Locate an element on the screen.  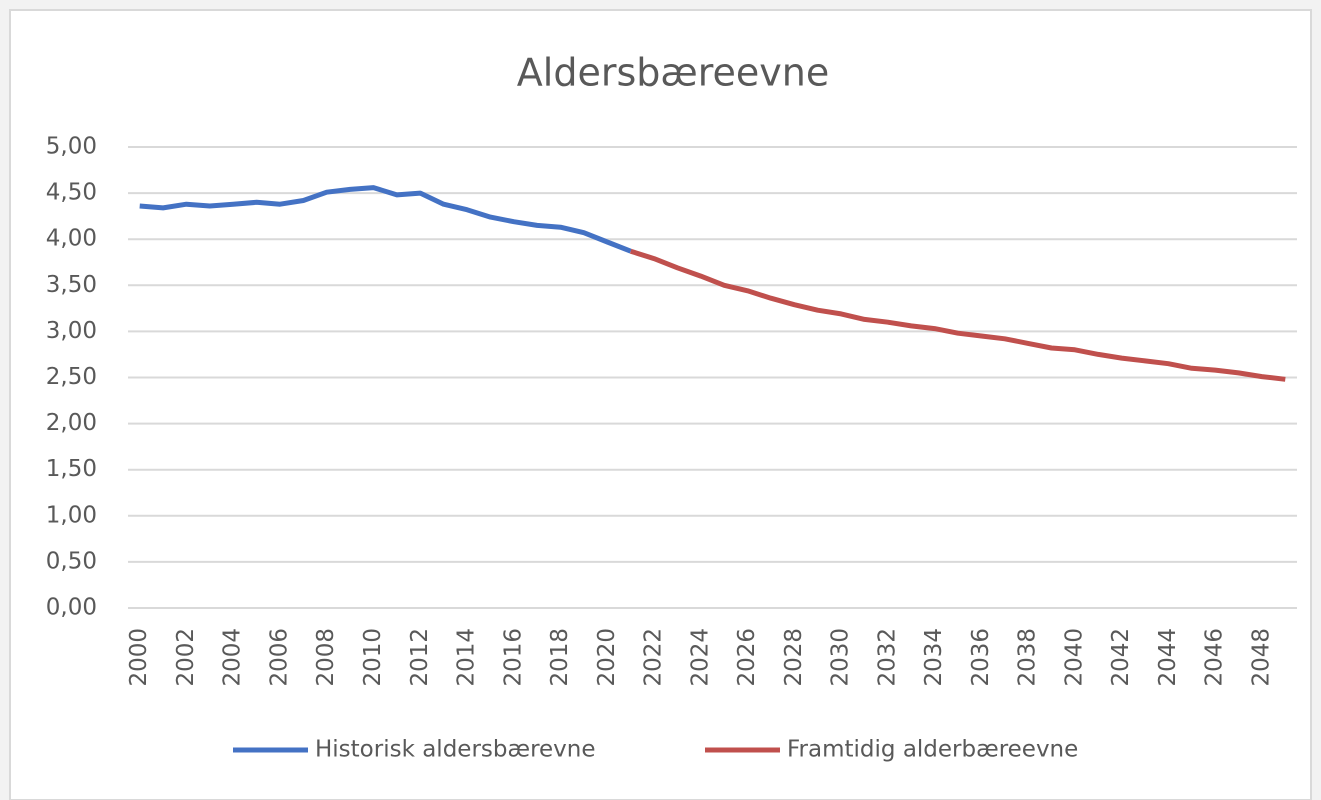
y-tick-label: 3,50 is located at coordinates (71, 285).